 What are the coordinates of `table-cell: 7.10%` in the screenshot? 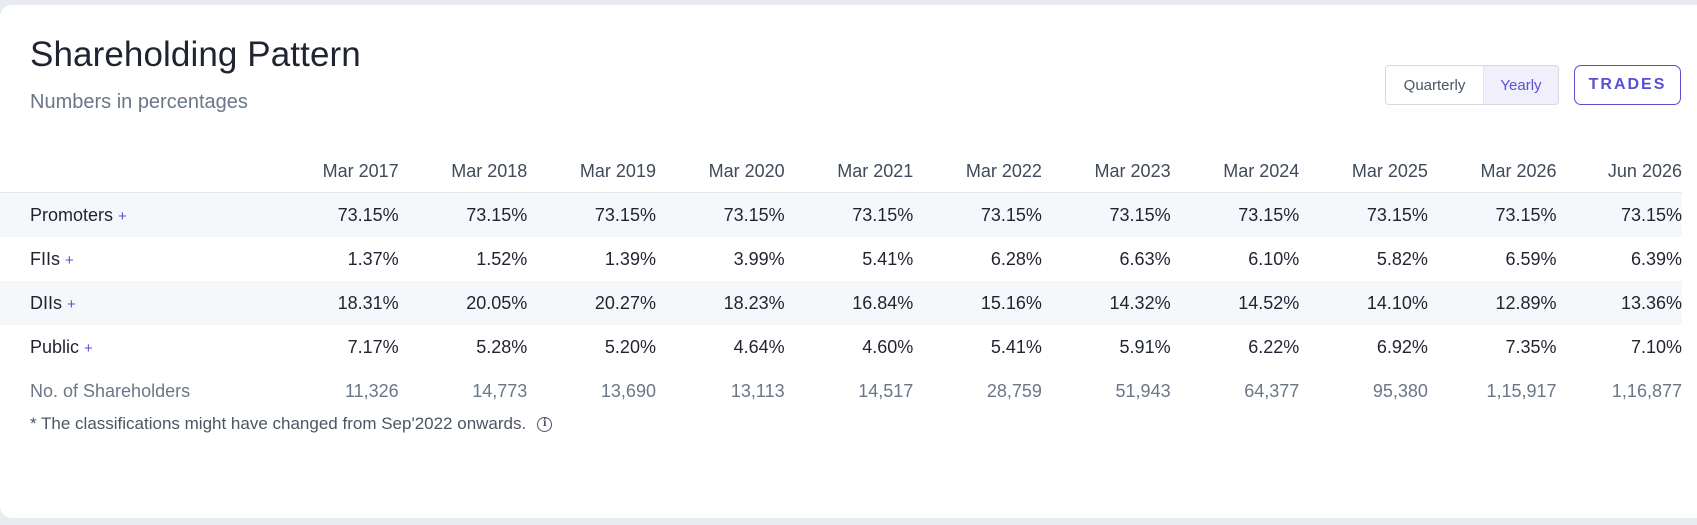 It's located at (1656, 346).